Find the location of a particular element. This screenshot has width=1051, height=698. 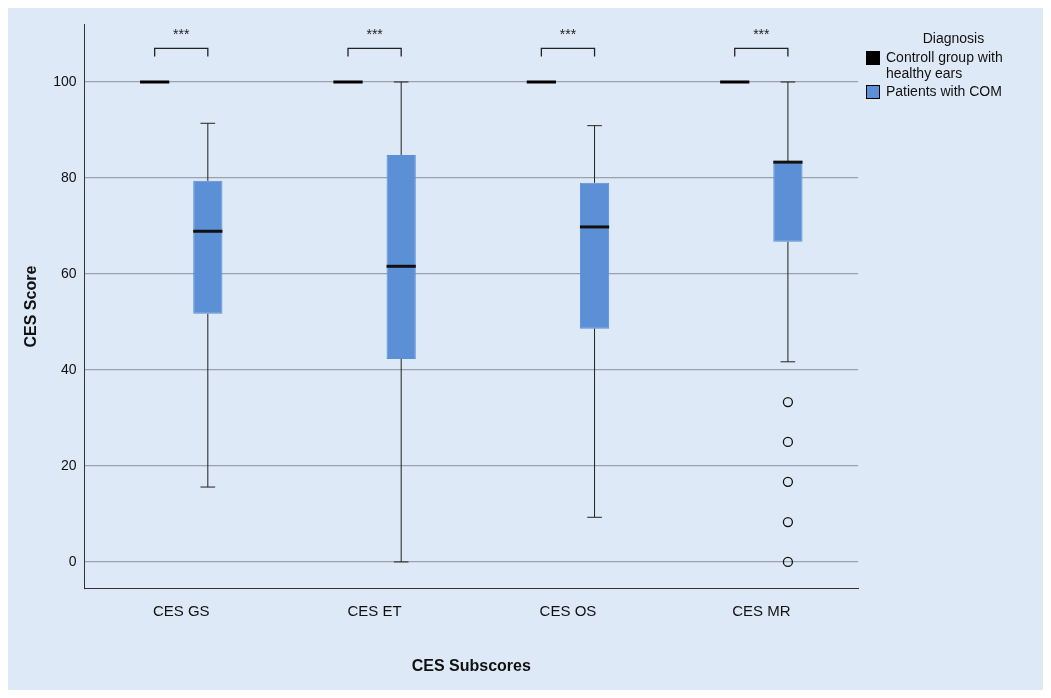

y-tick-label: 100 is located at coordinates (65, 80).